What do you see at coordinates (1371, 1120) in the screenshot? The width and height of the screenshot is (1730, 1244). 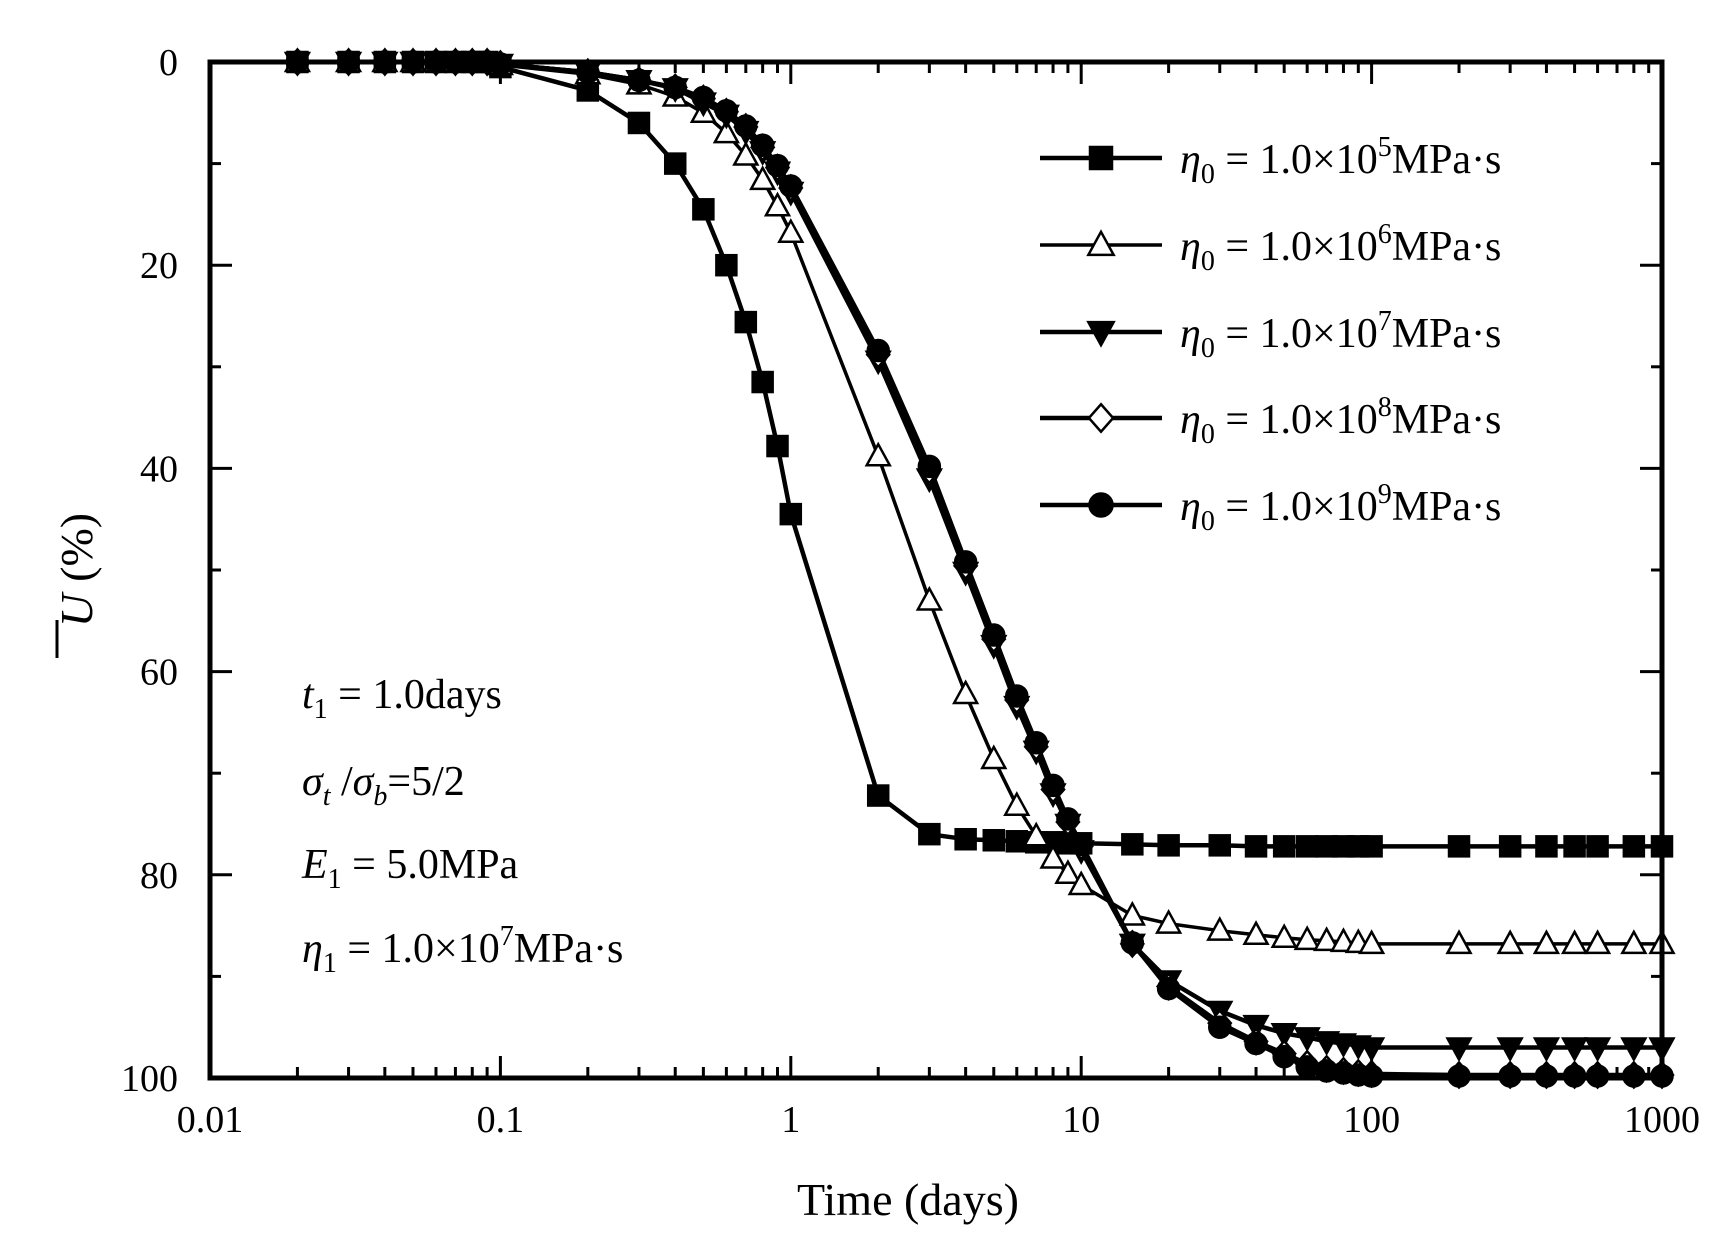 I see `x-tick-label: 100` at bounding box center [1371, 1120].